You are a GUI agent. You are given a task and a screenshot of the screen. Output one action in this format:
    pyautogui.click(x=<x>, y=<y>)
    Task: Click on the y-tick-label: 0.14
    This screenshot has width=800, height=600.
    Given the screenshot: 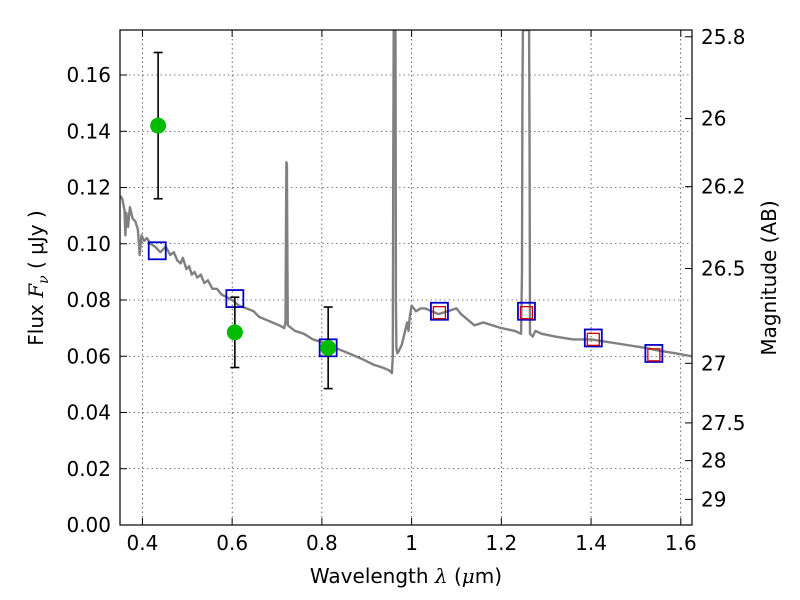 What is the action you would take?
    pyautogui.click(x=88, y=131)
    